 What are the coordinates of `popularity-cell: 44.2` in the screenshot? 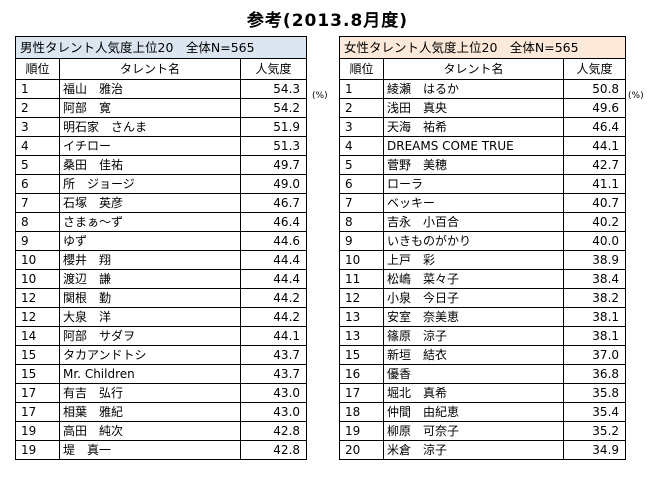 It's located at (273, 298).